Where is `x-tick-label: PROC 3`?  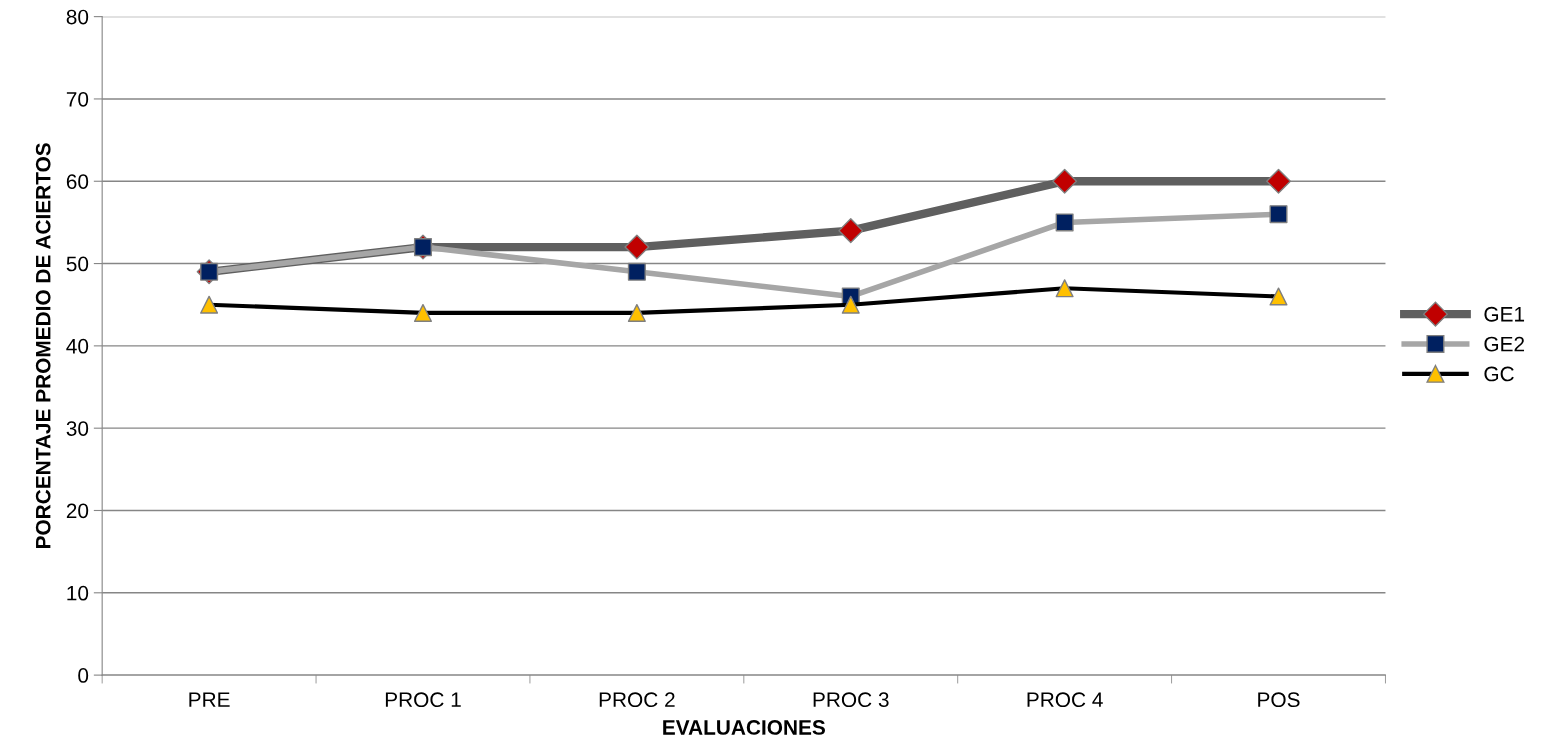
x-tick-label: PROC 3 is located at coordinates (851, 700).